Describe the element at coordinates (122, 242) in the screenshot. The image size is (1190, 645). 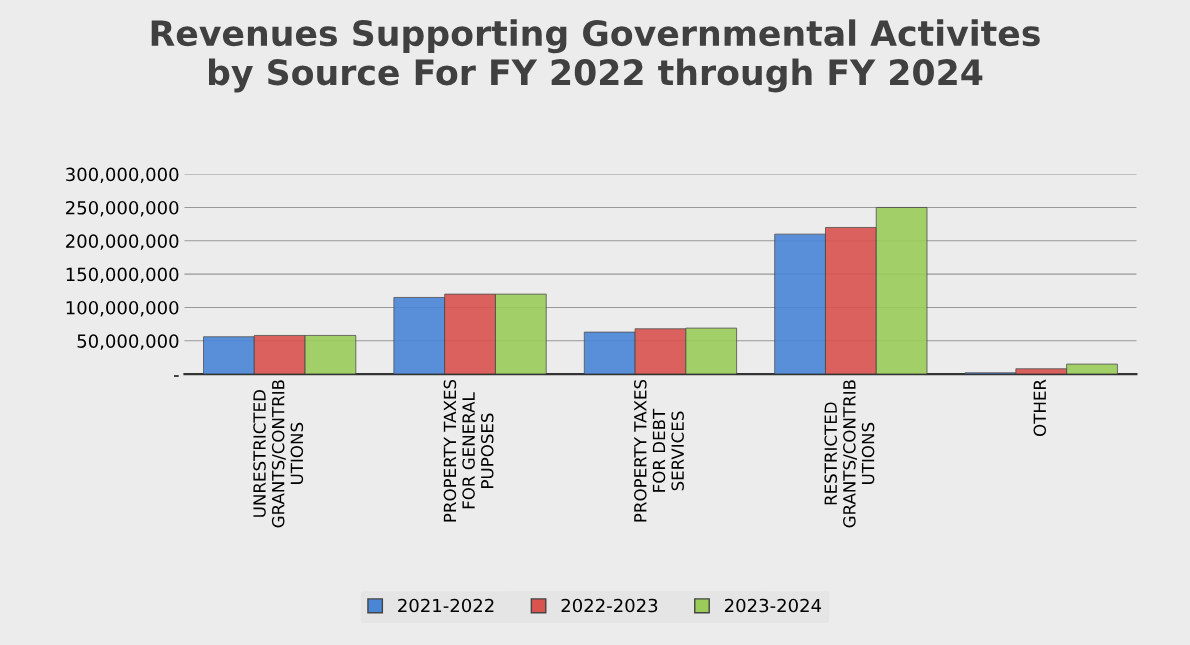
I see `y-tick-label: 200,000,000` at that location.